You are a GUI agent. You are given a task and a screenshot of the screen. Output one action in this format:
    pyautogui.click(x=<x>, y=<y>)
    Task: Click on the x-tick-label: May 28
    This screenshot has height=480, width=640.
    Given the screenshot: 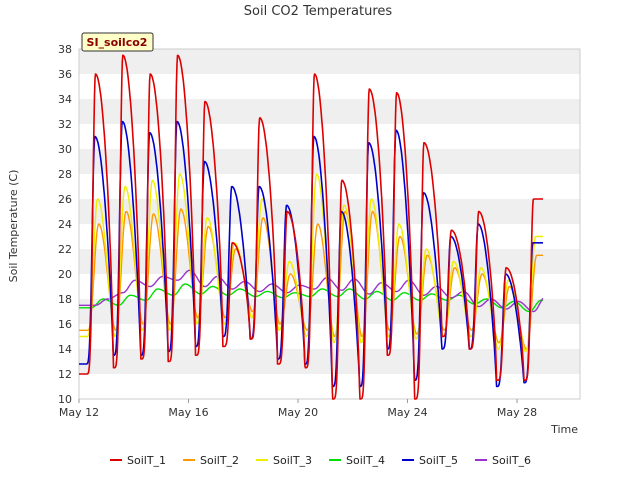 What is the action you would take?
    pyautogui.click(x=517, y=412)
    